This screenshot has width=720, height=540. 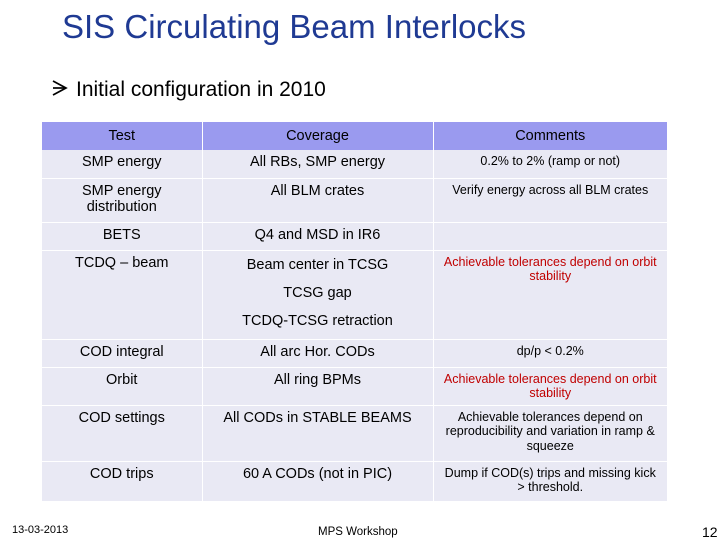 What do you see at coordinates (122, 200) in the screenshot?
I see `cell-test: SMP energy distribution` at bounding box center [122, 200].